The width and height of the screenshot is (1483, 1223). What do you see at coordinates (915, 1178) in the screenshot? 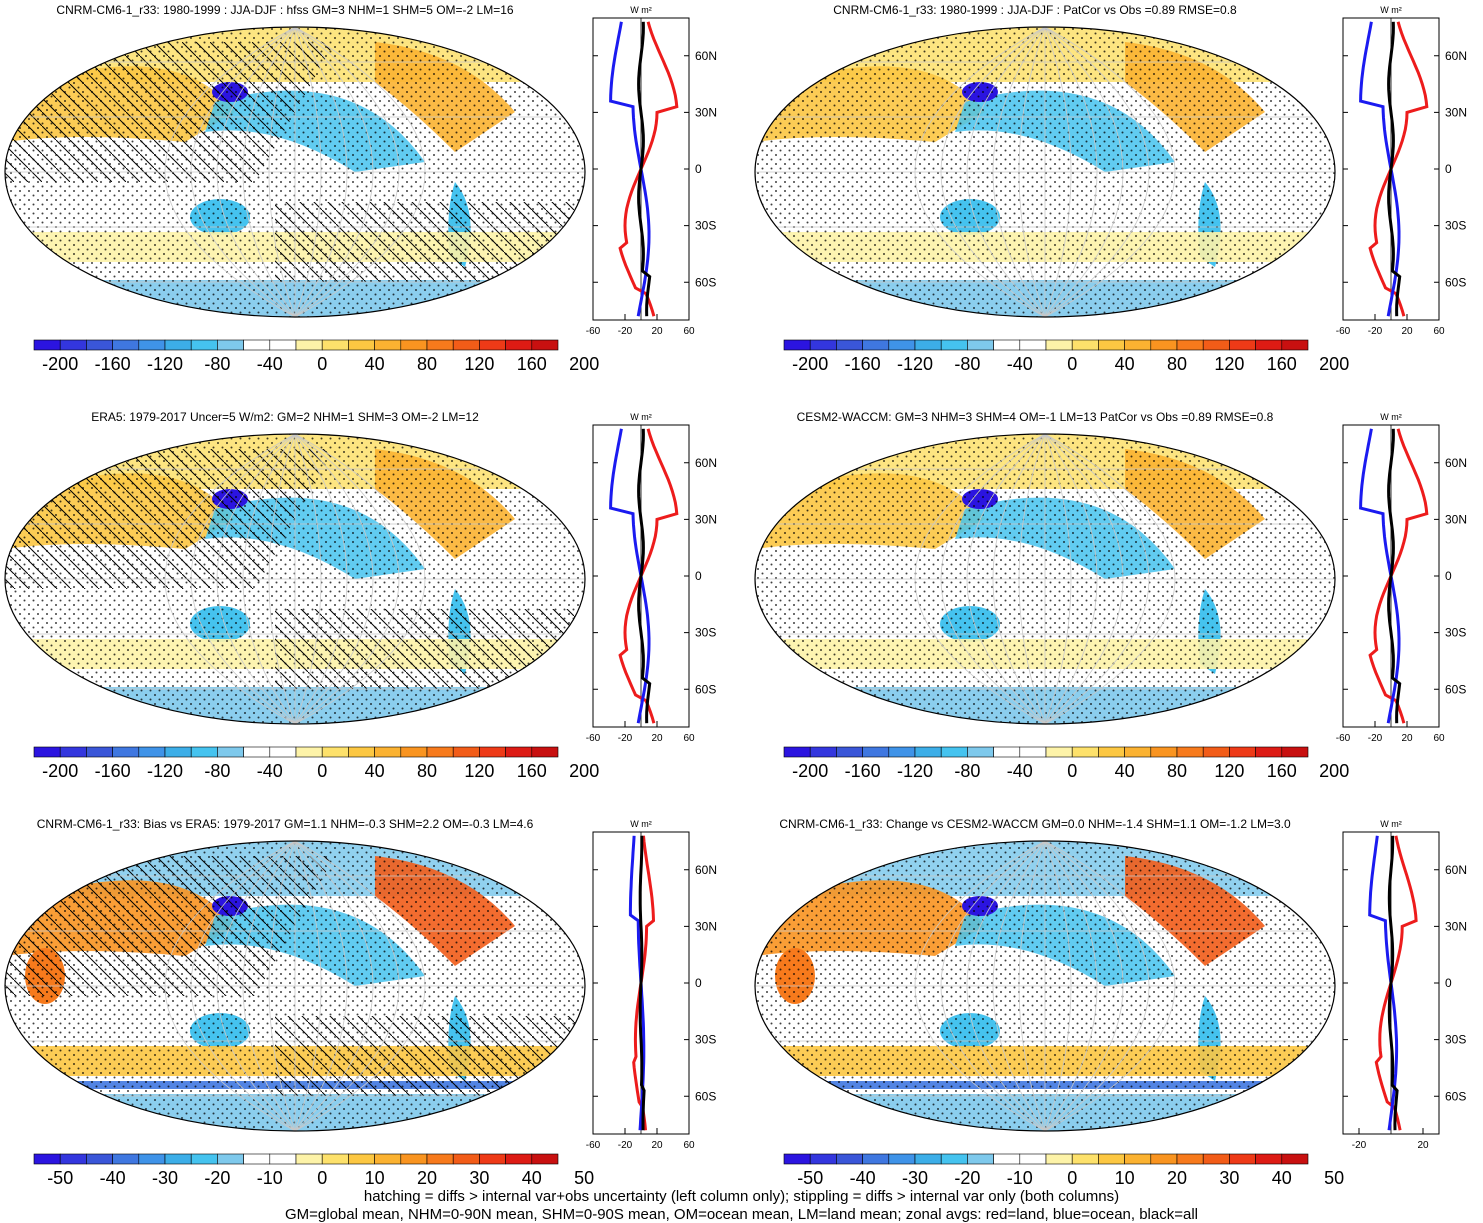
I see `colorbar-label: -30` at bounding box center [915, 1178].